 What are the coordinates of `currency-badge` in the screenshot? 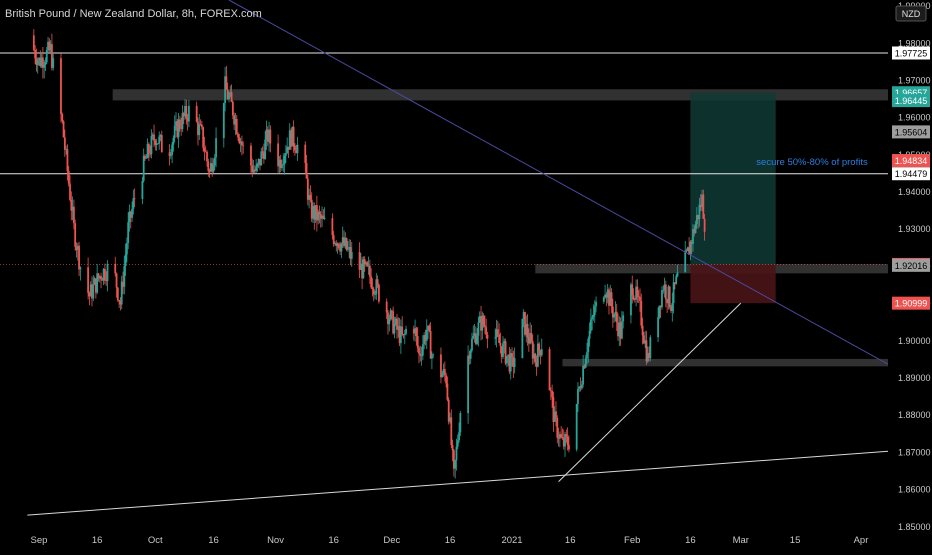 It's located at (911, 13).